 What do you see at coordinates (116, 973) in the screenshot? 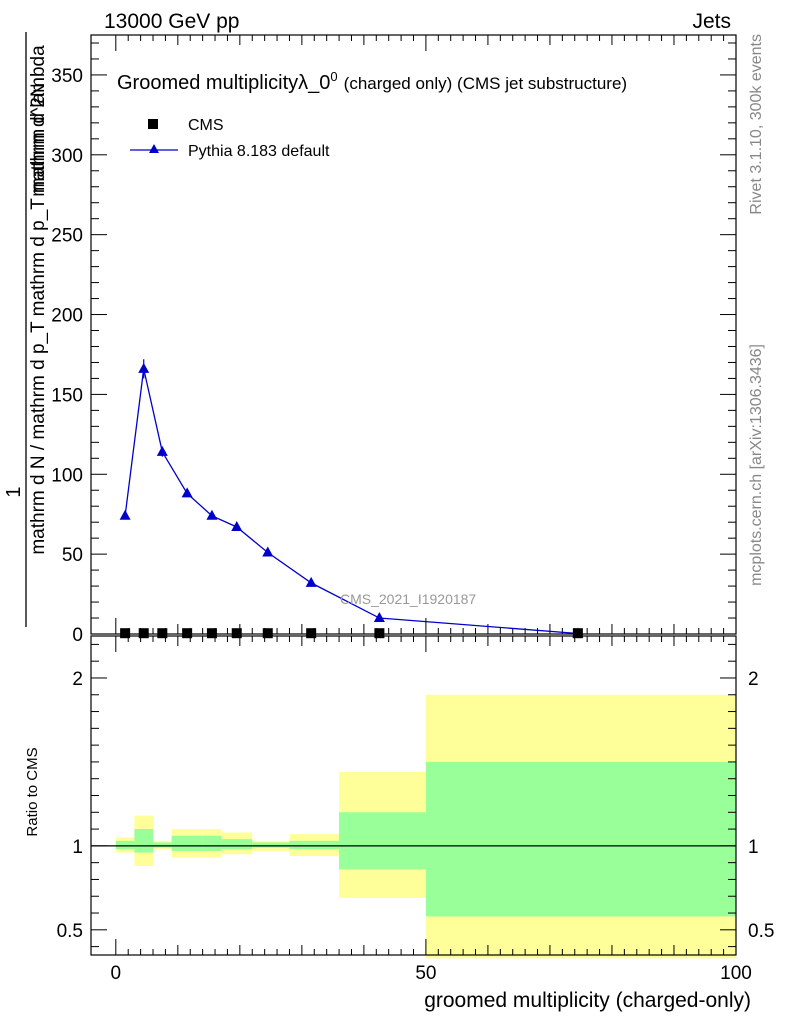
I see `ratio-xtick-label: 0` at bounding box center [116, 973].